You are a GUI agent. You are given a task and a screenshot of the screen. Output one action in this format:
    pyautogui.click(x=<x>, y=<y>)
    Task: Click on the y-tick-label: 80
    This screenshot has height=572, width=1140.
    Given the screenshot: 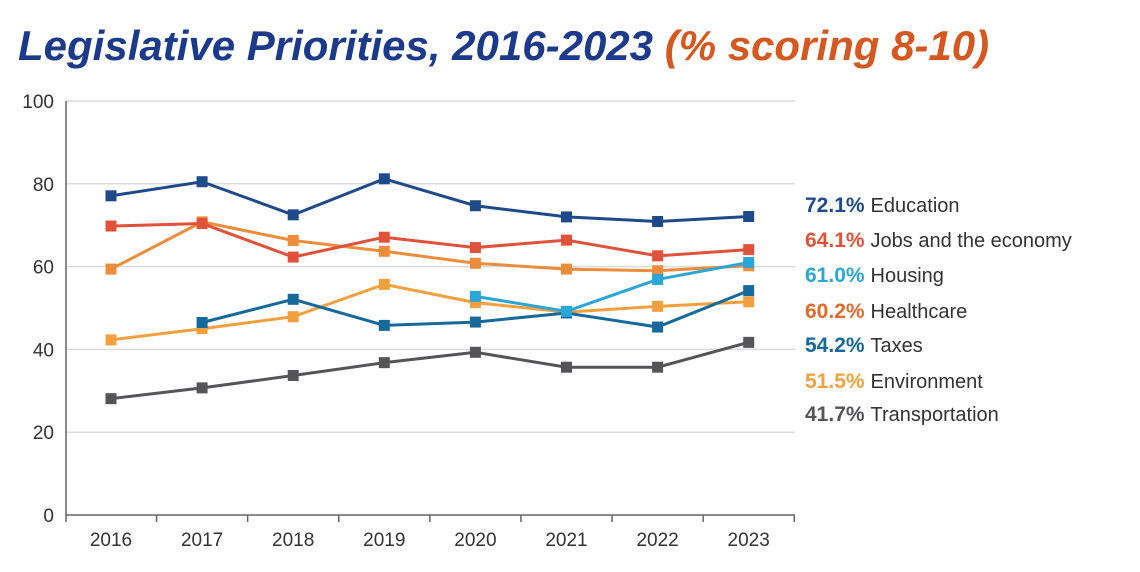 What is the action you would take?
    pyautogui.click(x=43, y=185)
    